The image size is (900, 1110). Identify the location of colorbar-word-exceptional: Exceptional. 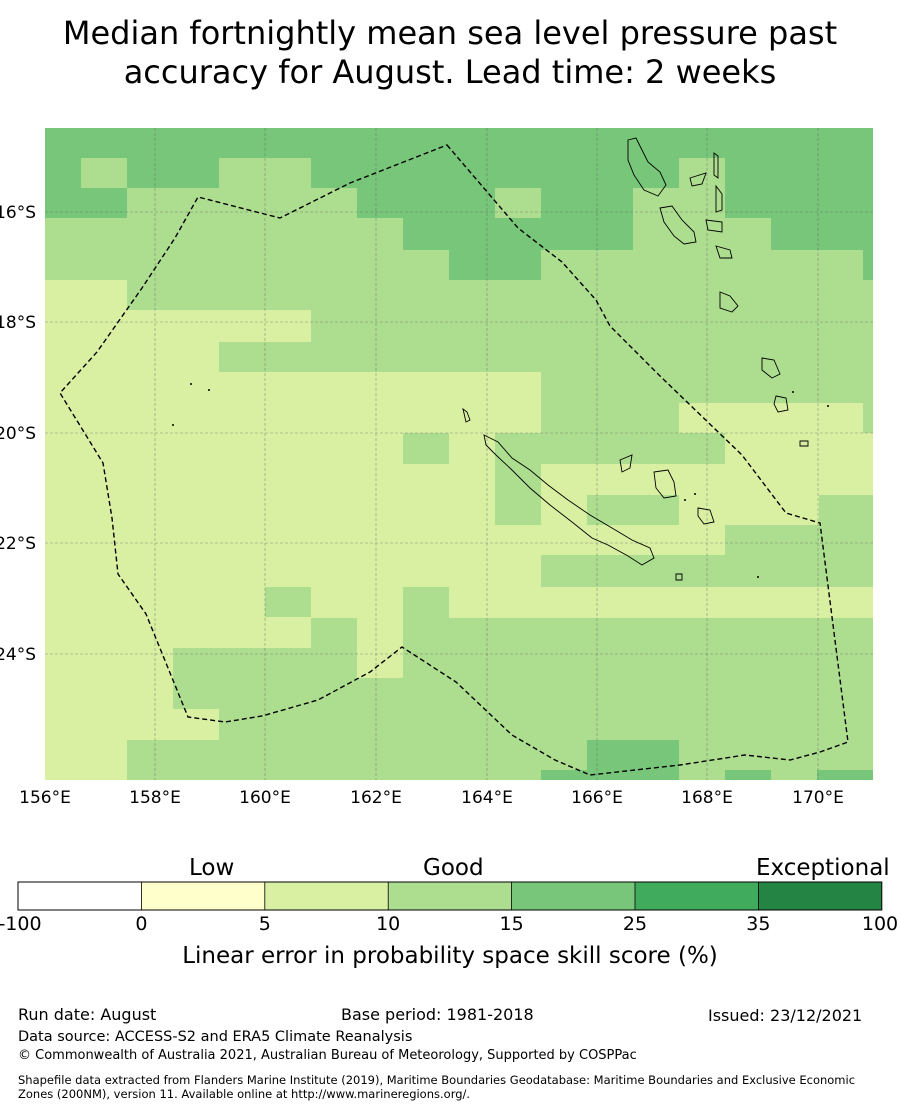
(823, 868).